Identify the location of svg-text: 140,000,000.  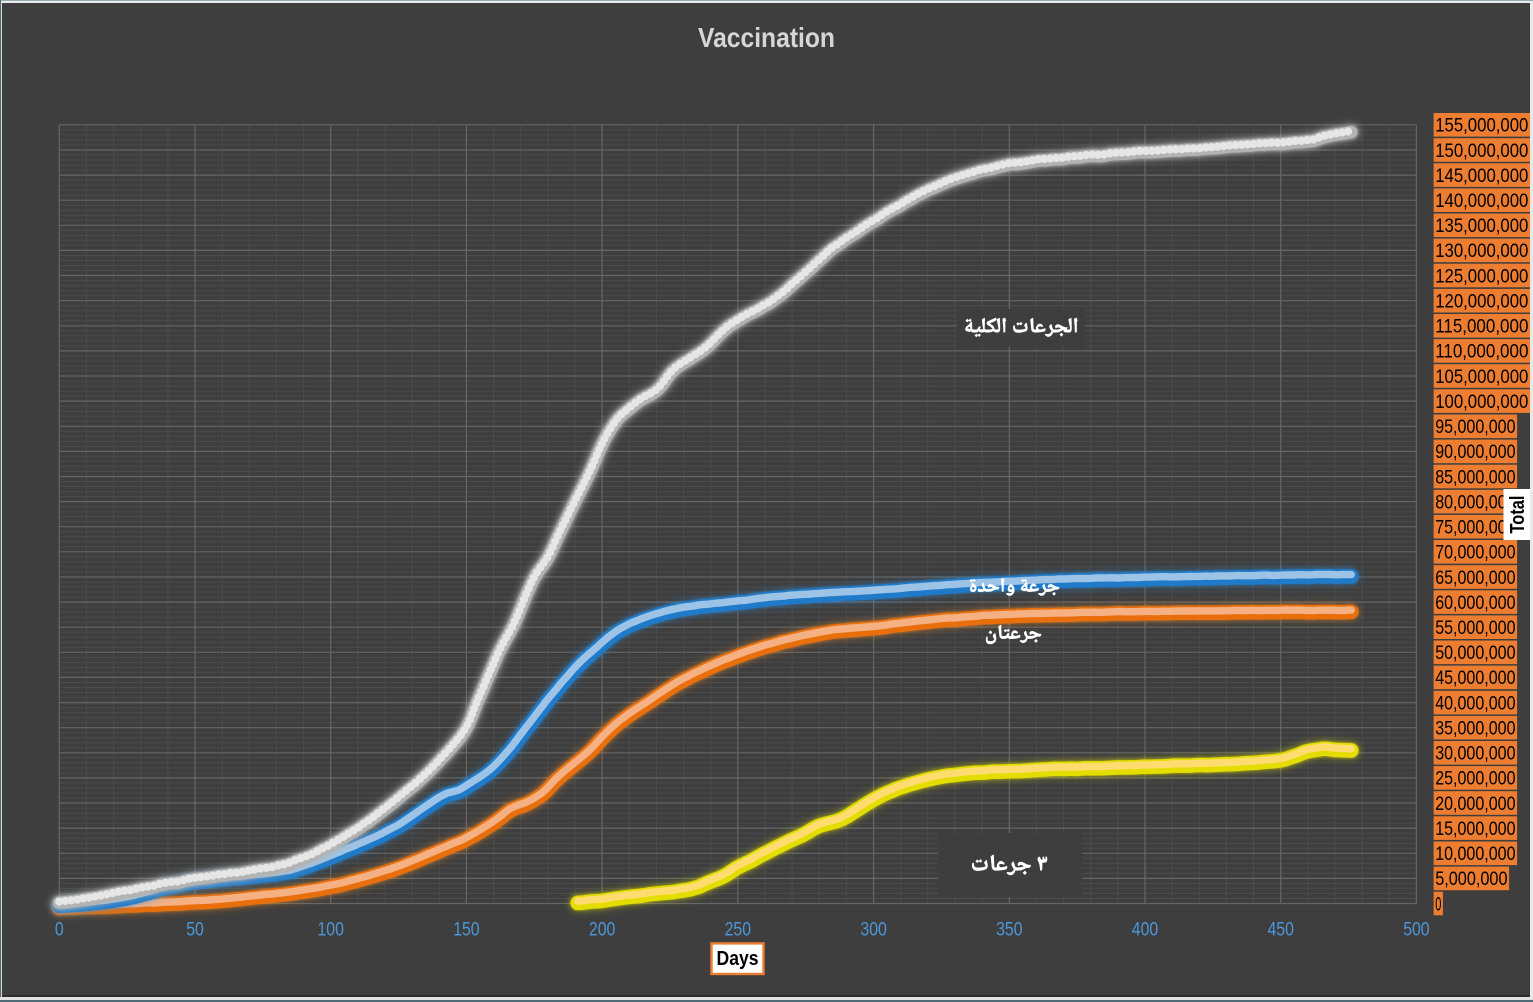
(1481, 201).